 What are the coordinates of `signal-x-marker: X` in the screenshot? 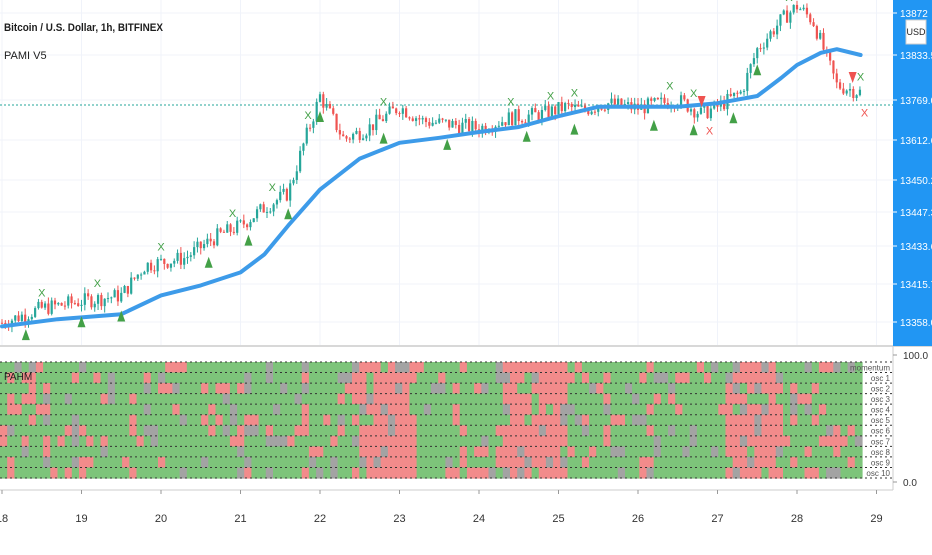 It's located at (161, 247).